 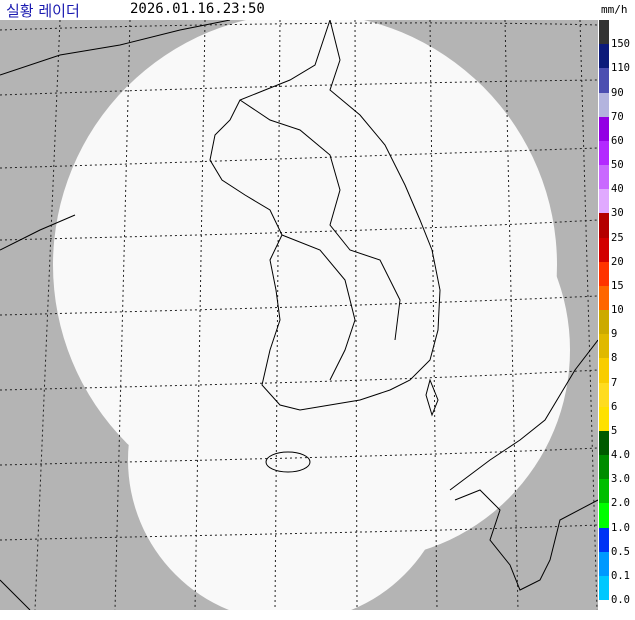 I want to click on legend-label: 2.0, so click(x=620, y=503).